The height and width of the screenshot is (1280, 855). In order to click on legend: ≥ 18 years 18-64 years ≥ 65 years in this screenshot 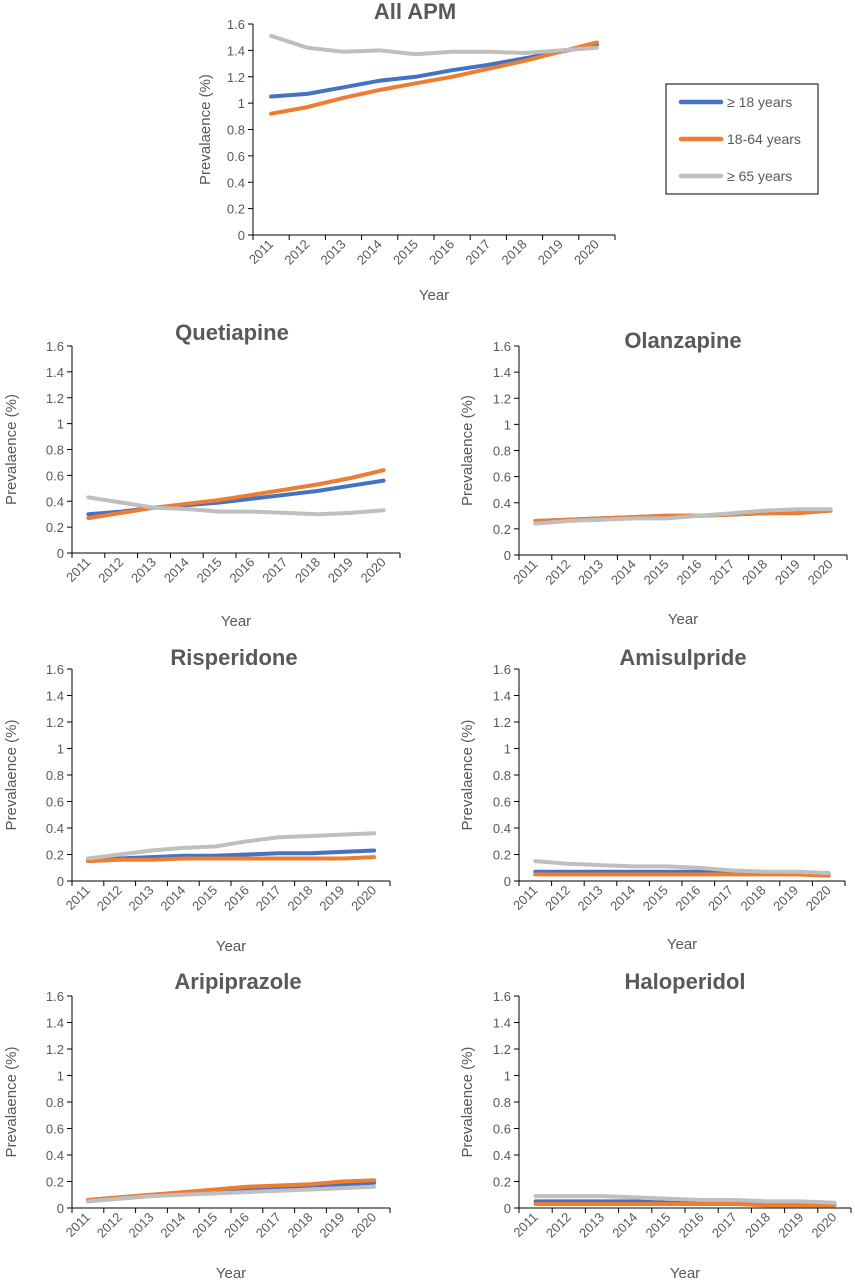, I will do `click(742, 139)`.